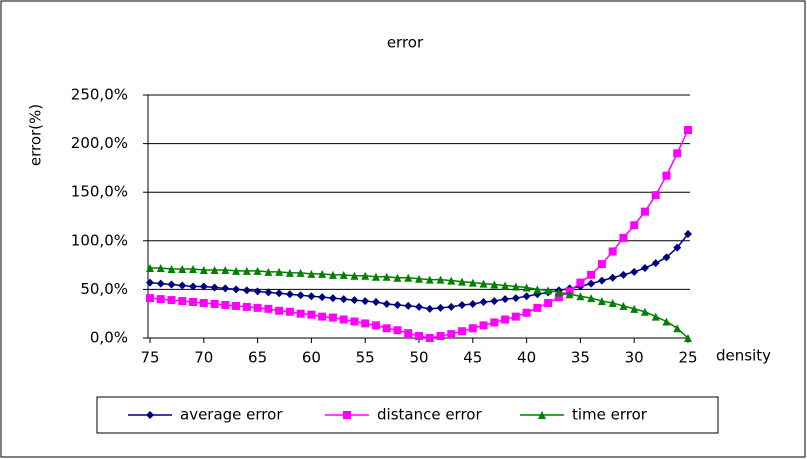 The height and width of the screenshot is (459, 807). I want to click on y-tick-label: 50,0%, so click(104, 289).